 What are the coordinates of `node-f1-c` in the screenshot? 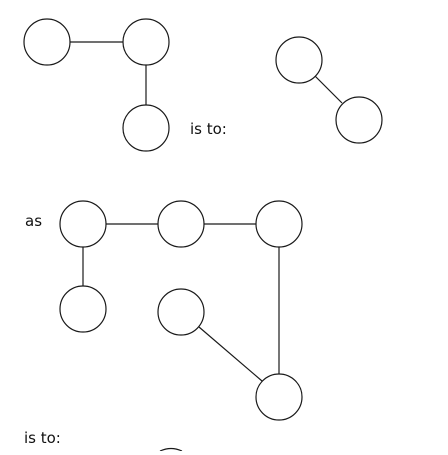 It's located at (146, 128).